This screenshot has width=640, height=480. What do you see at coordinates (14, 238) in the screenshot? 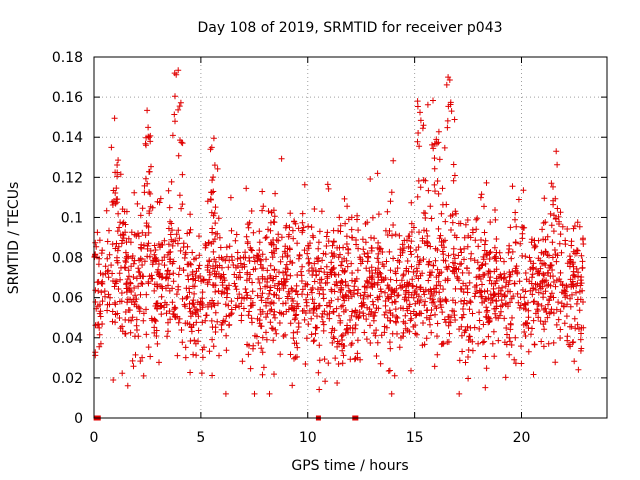
I see `y-axis-label: SRMTID / TECUs` at bounding box center [14, 238].